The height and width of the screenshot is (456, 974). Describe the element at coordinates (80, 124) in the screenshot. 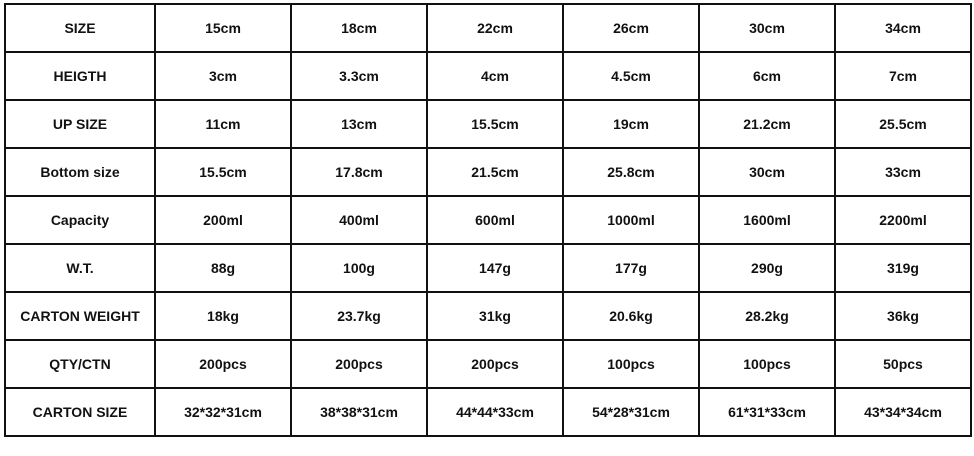

I see `row-header: UP SIZE` at that location.